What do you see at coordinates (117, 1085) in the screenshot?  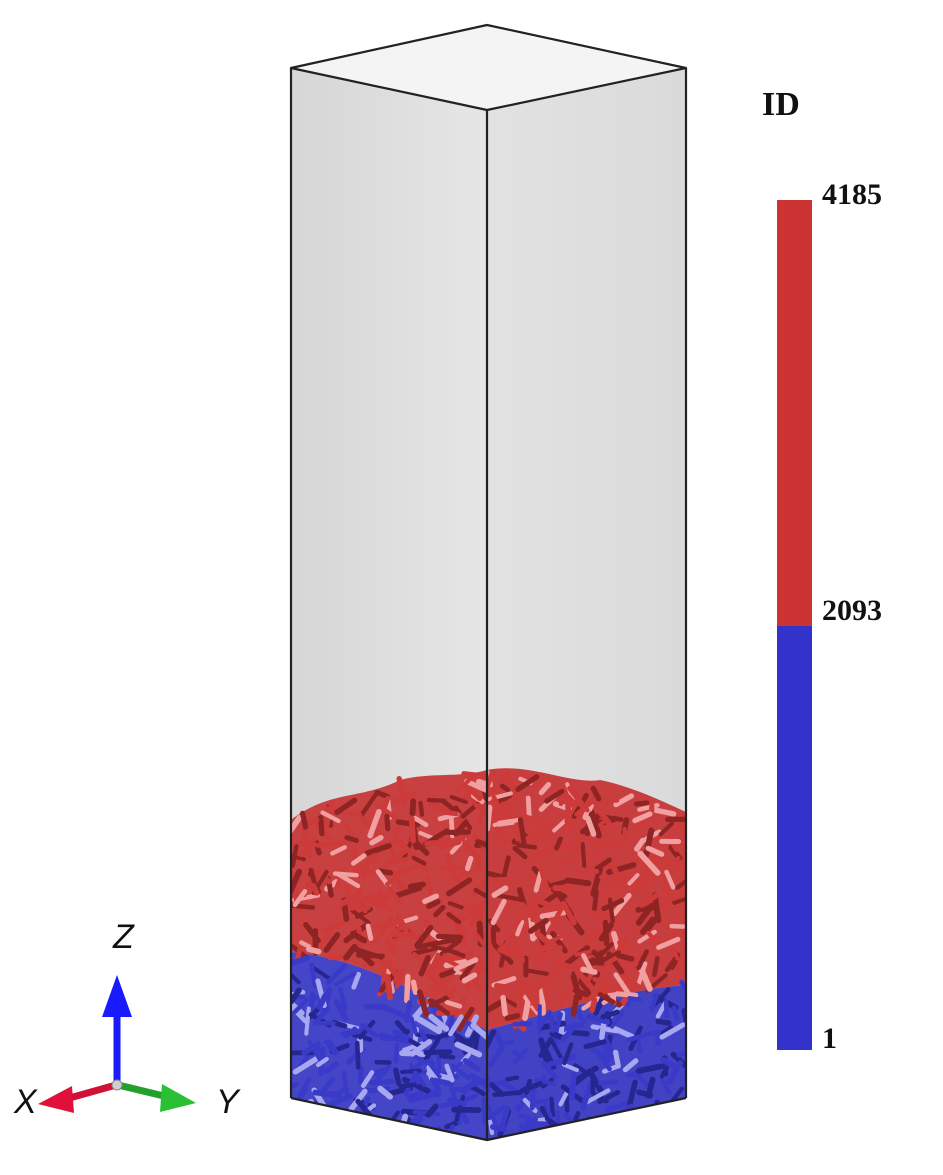 I see `triad-origin` at bounding box center [117, 1085].